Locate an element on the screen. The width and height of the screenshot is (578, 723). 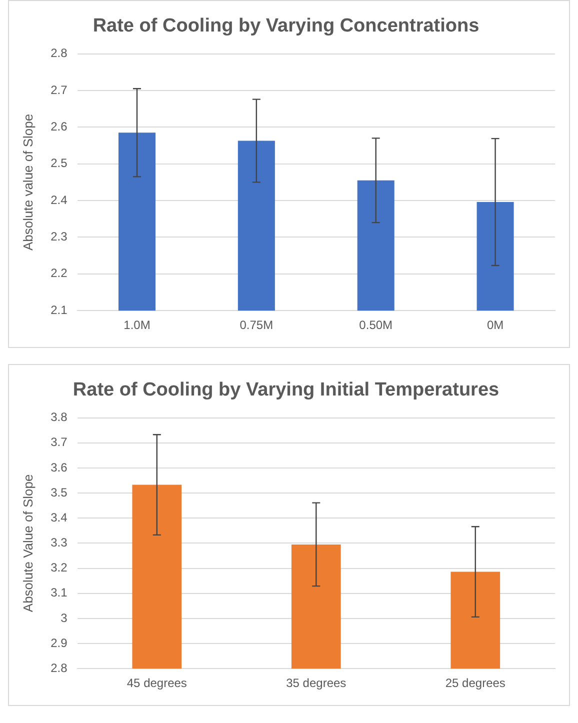
y-tick-label: 2.5 is located at coordinates (59, 163).